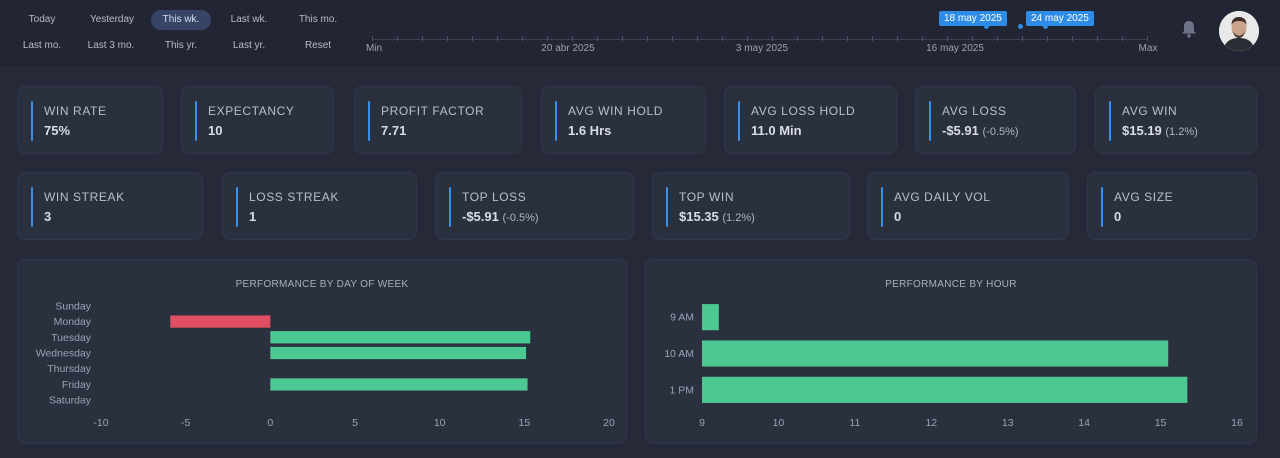  What do you see at coordinates (1189, 29) in the screenshot?
I see `bell-icon` at bounding box center [1189, 29].